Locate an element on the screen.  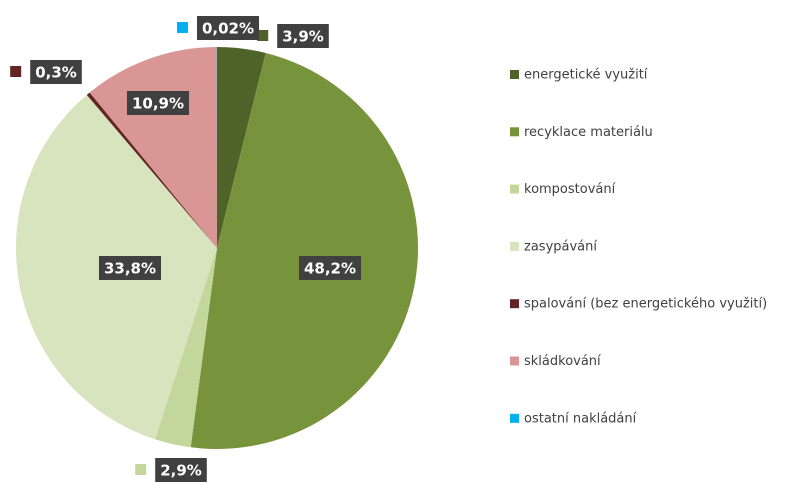
data-label: 33,8% is located at coordinates (130, 269).